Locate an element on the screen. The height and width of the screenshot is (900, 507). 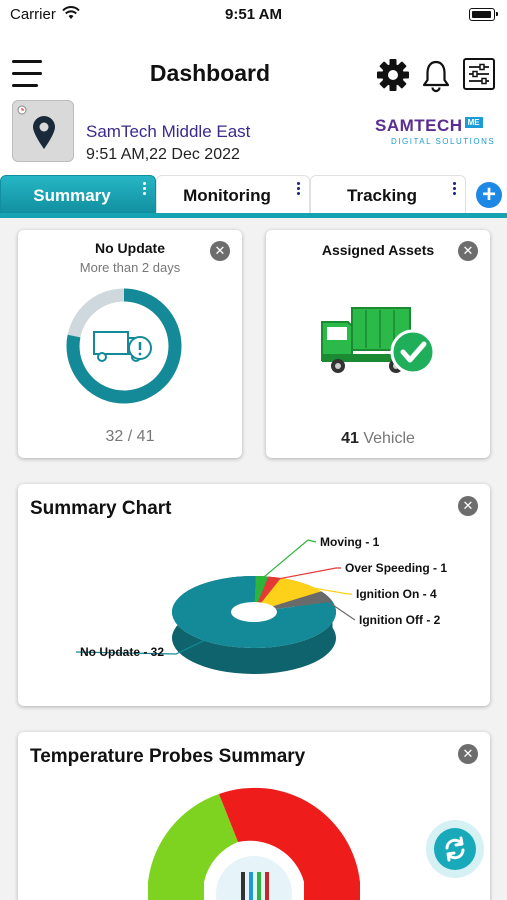
battery-icon is located at coordinates (483, 14).